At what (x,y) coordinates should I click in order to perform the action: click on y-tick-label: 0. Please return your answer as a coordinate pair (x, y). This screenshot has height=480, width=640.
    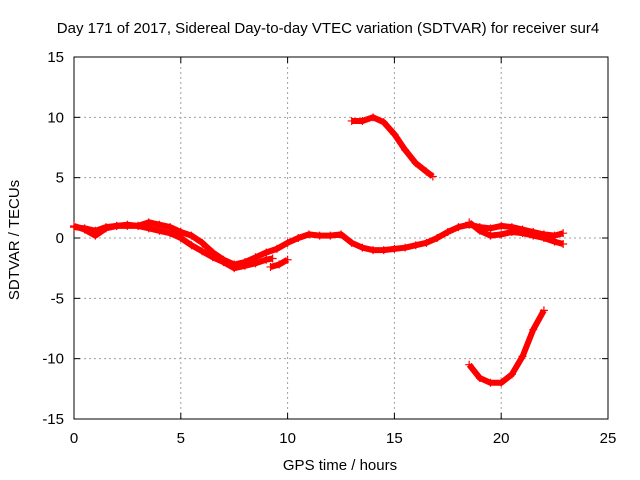
    Looking at the image, I should click on (60, 238).